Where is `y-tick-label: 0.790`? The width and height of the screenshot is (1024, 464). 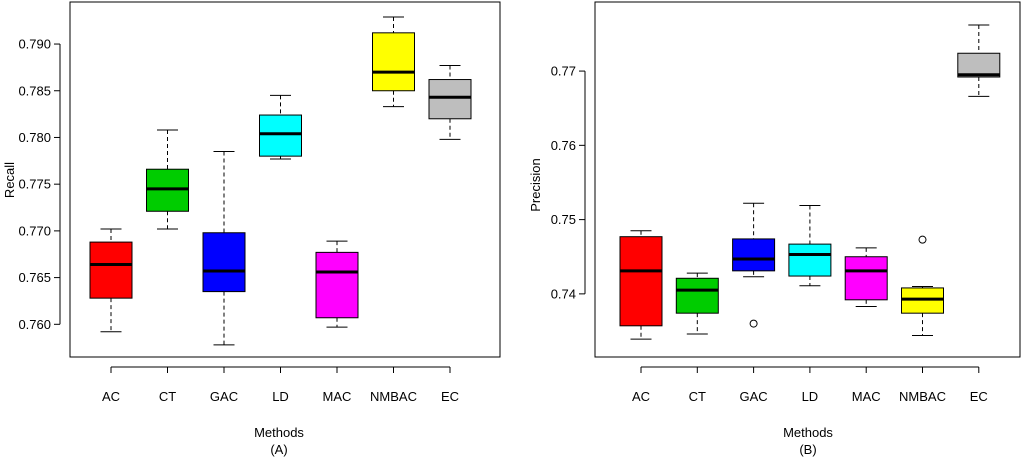
y-tick-label: 0.790 is located at coordinates (34, 44).